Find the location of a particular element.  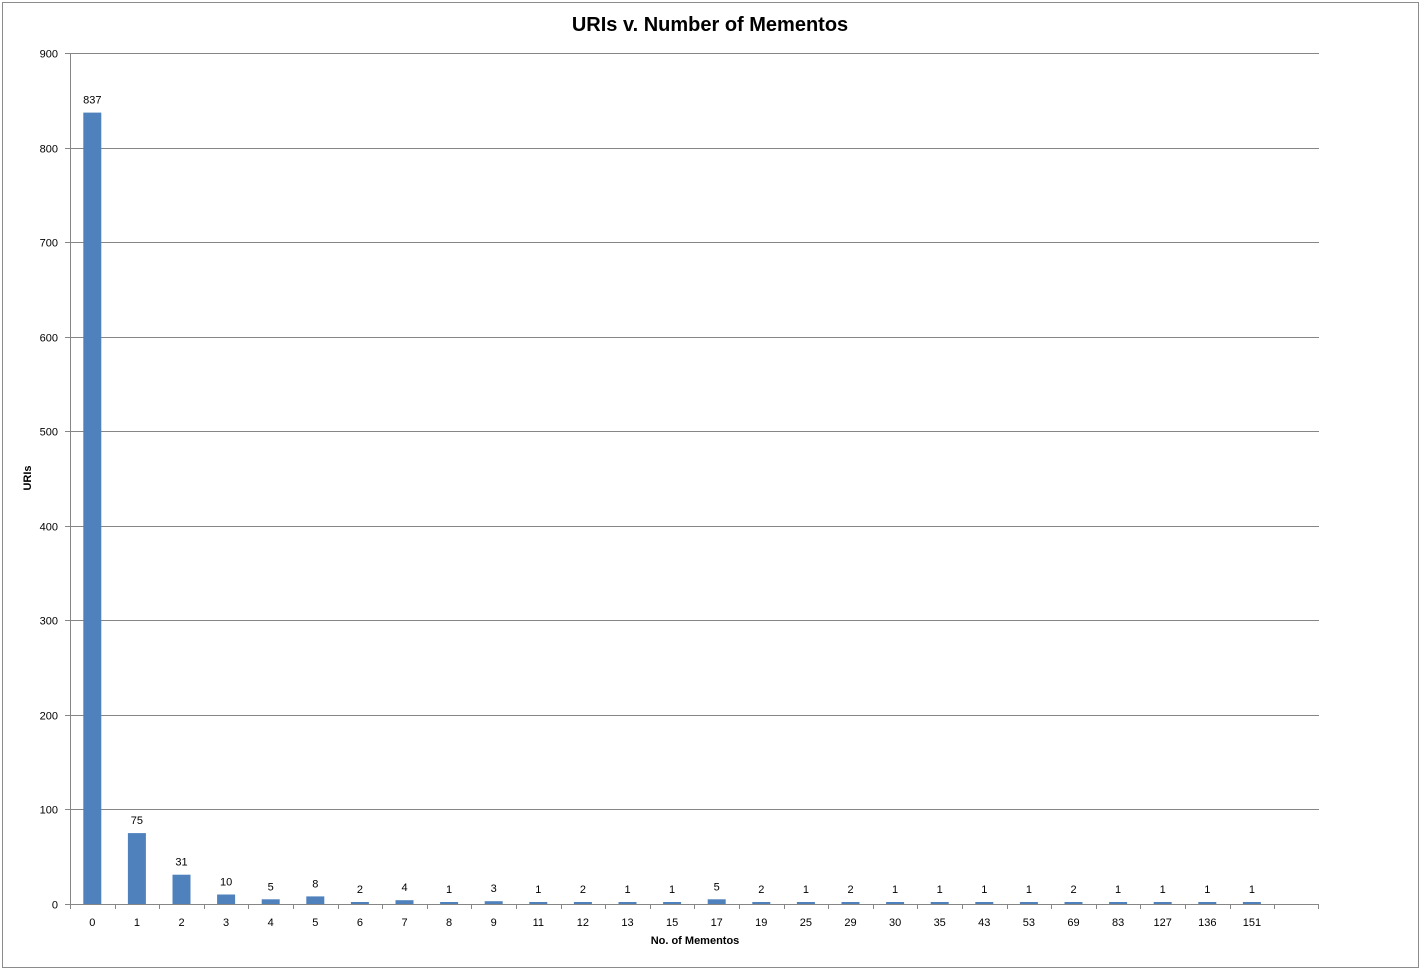

x-tick-label: 25 is located at coordinates (806, 923).